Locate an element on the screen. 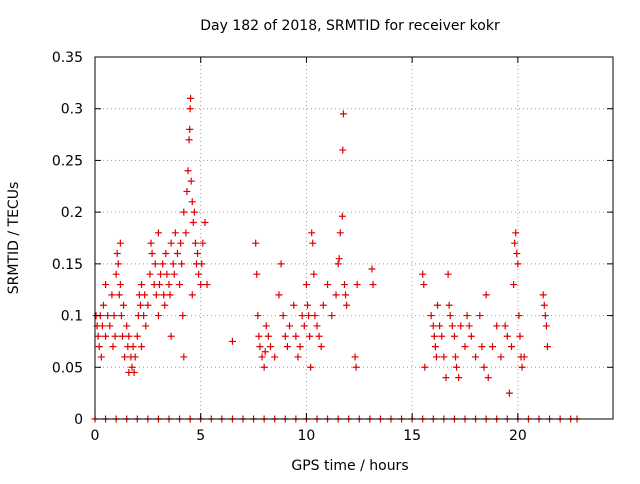  x-axis-label: GPS time / hours is located at coordinates (349, 466).